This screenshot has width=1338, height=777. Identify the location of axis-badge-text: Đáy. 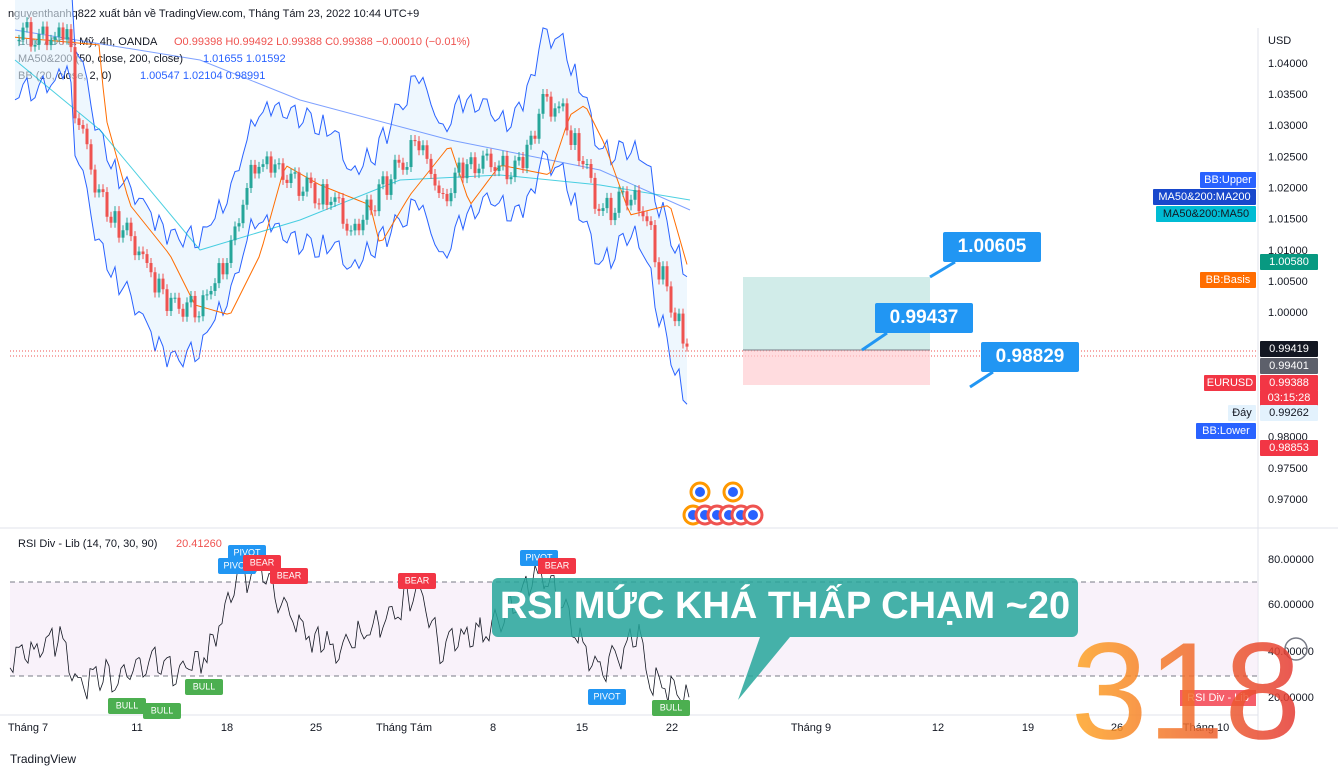
(1242, 413).